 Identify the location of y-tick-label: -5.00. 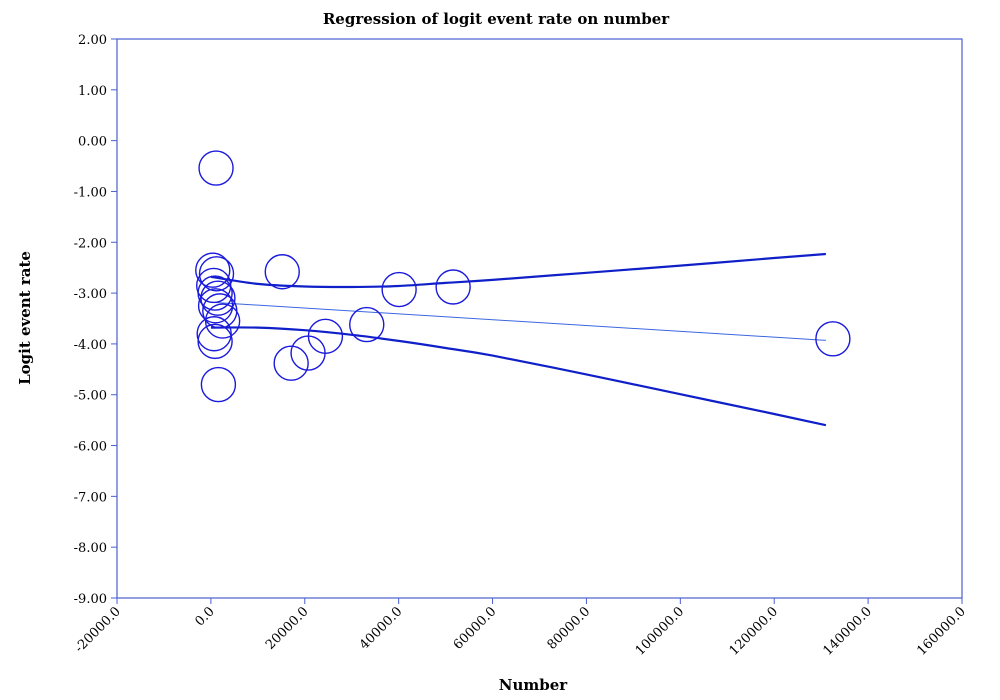
(90, 396).